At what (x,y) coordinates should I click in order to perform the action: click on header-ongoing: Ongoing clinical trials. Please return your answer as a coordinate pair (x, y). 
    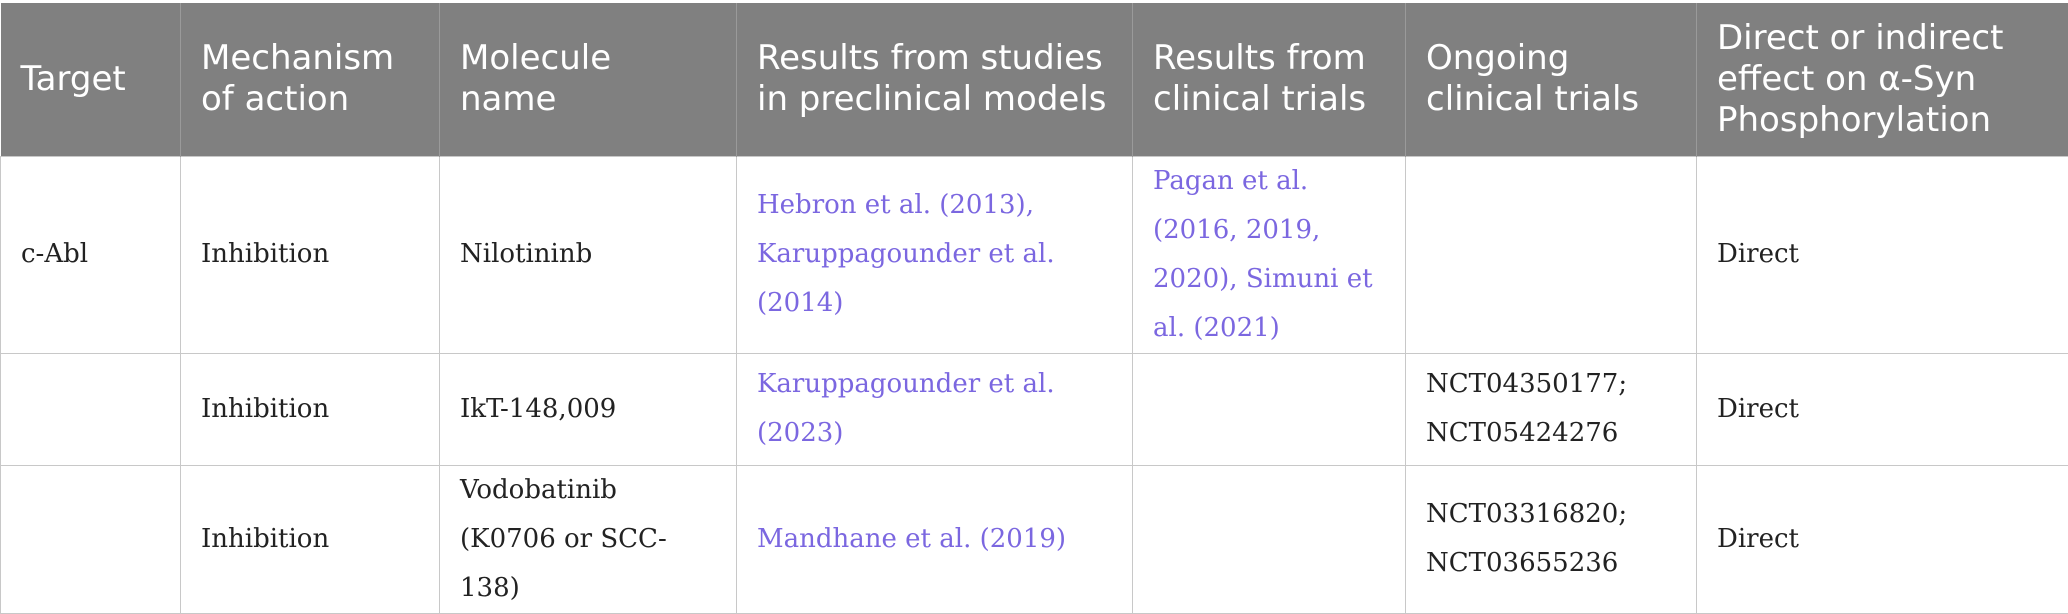
    Looking at the image, I should click on (1551, 79).